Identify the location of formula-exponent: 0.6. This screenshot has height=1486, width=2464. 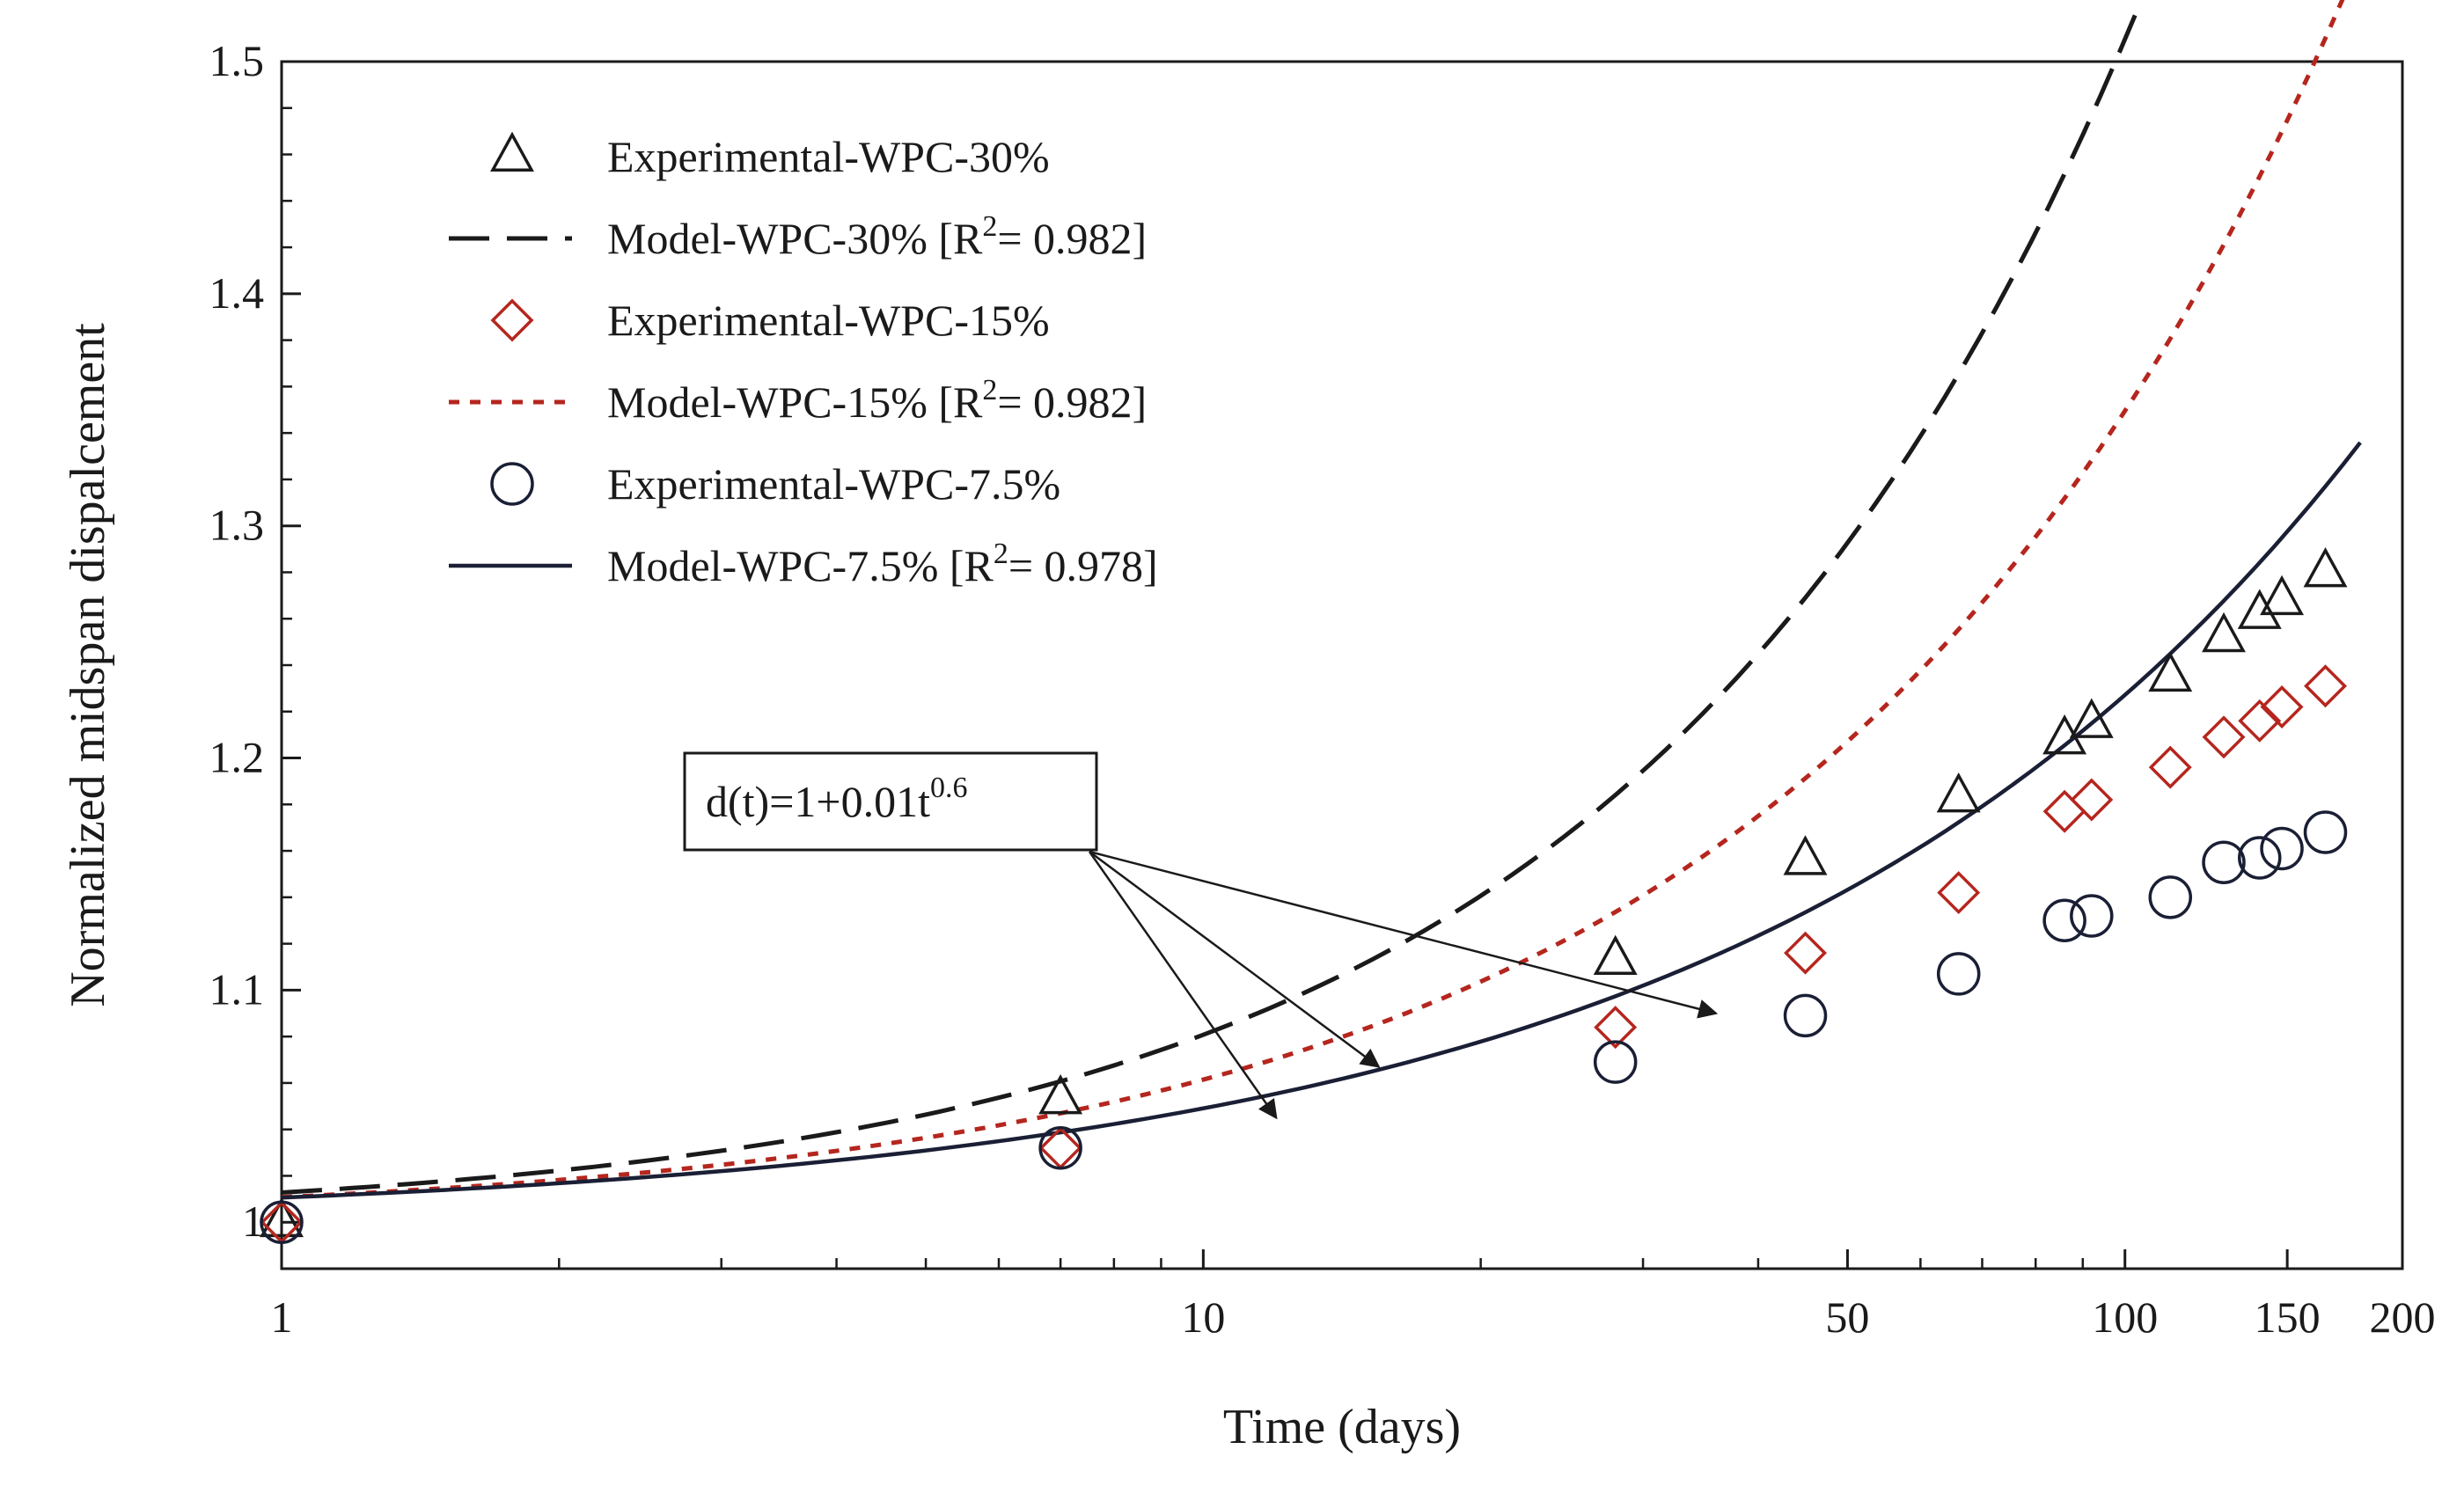
(949, 788).